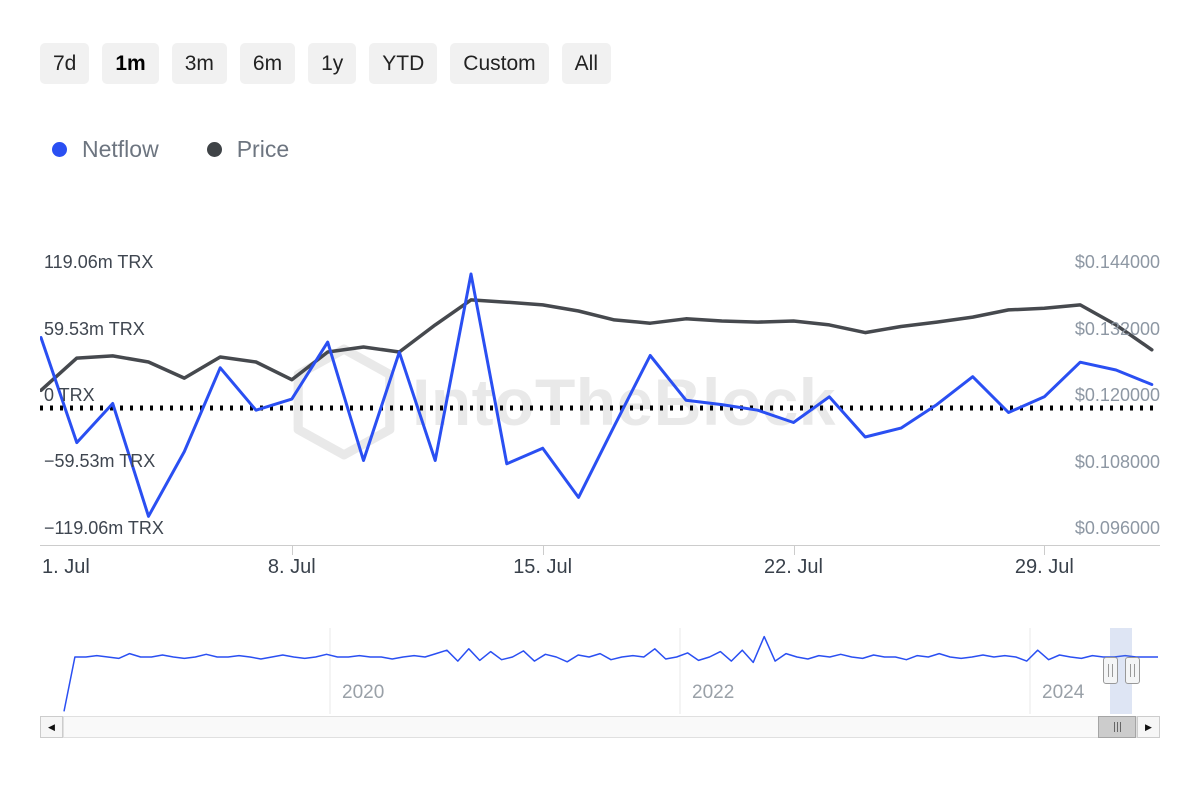 This screenshot has width=1200, height=800. What do you see at coordinates (332, 63) in the screenshot?
I see `range-button-1y: 1y` at bounding box center [332, 63].